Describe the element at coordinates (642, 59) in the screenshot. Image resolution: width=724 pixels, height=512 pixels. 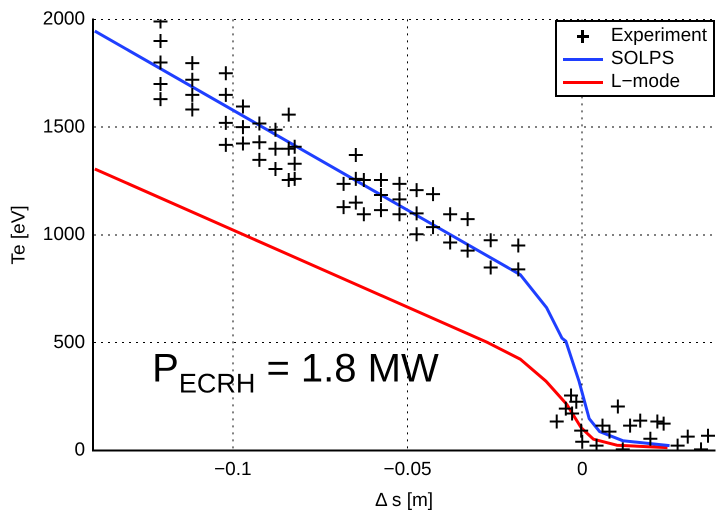
I see `legend-label: SOLPS` at that location.